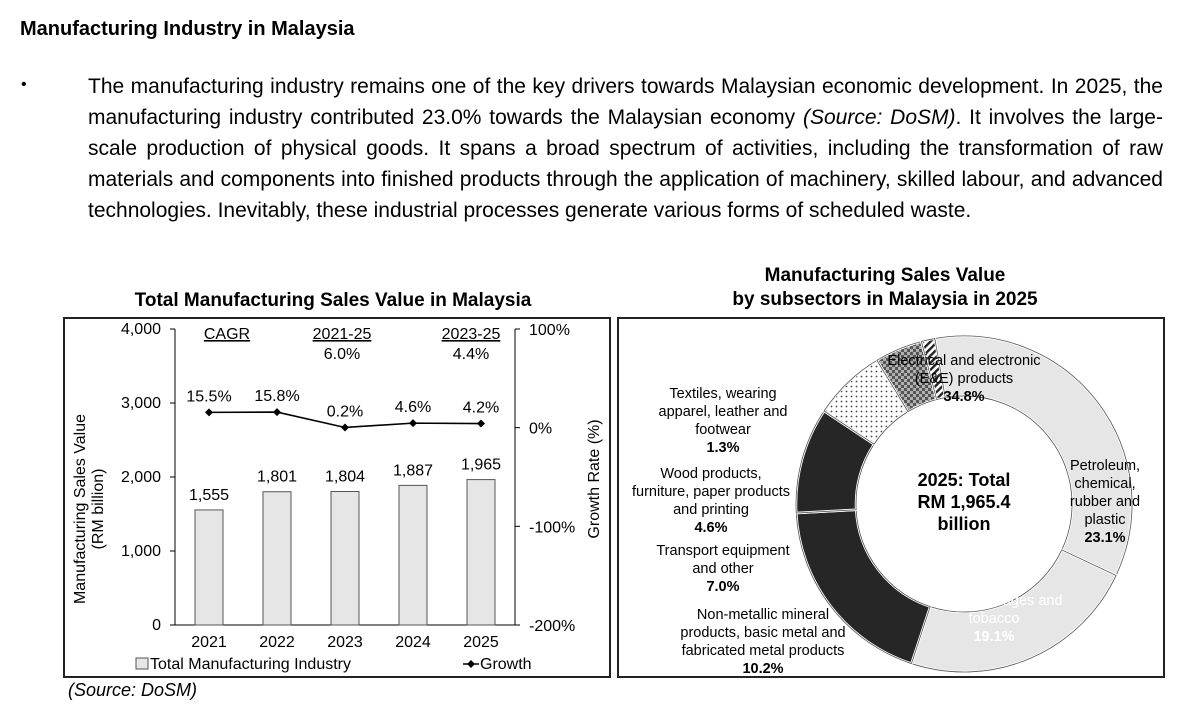 The height and width of the screenshot is (711, 1200). I want to click on slice-value-label: 19.1%, so click(993, 637).